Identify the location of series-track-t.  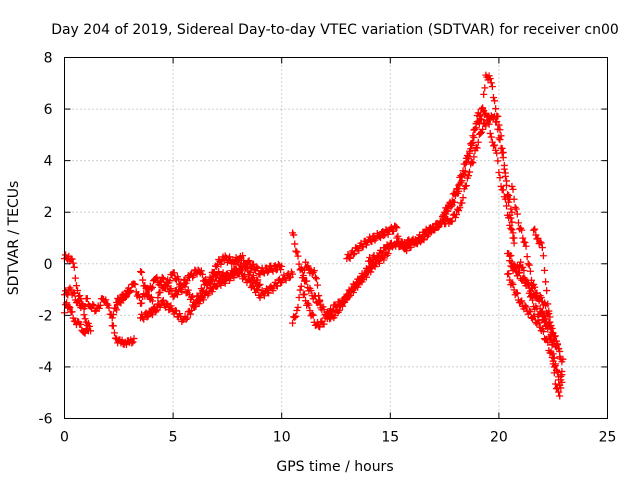
(537, 285).